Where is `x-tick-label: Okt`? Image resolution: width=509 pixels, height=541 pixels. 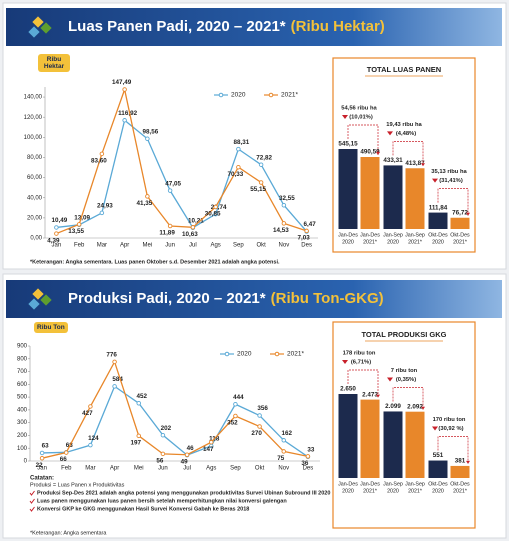
x-tick-label: Okt is located at coordinates (261, 246).